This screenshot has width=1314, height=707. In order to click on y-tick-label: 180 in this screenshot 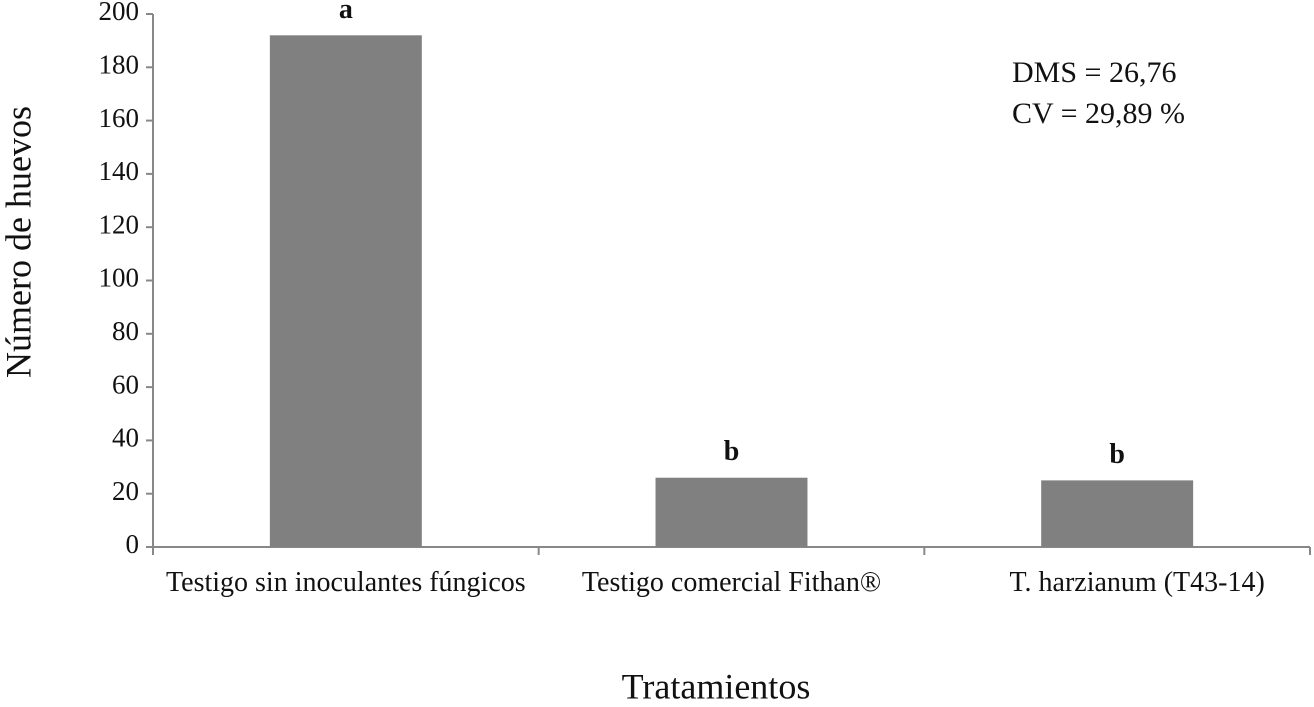, I will do `click(119, 65)`.